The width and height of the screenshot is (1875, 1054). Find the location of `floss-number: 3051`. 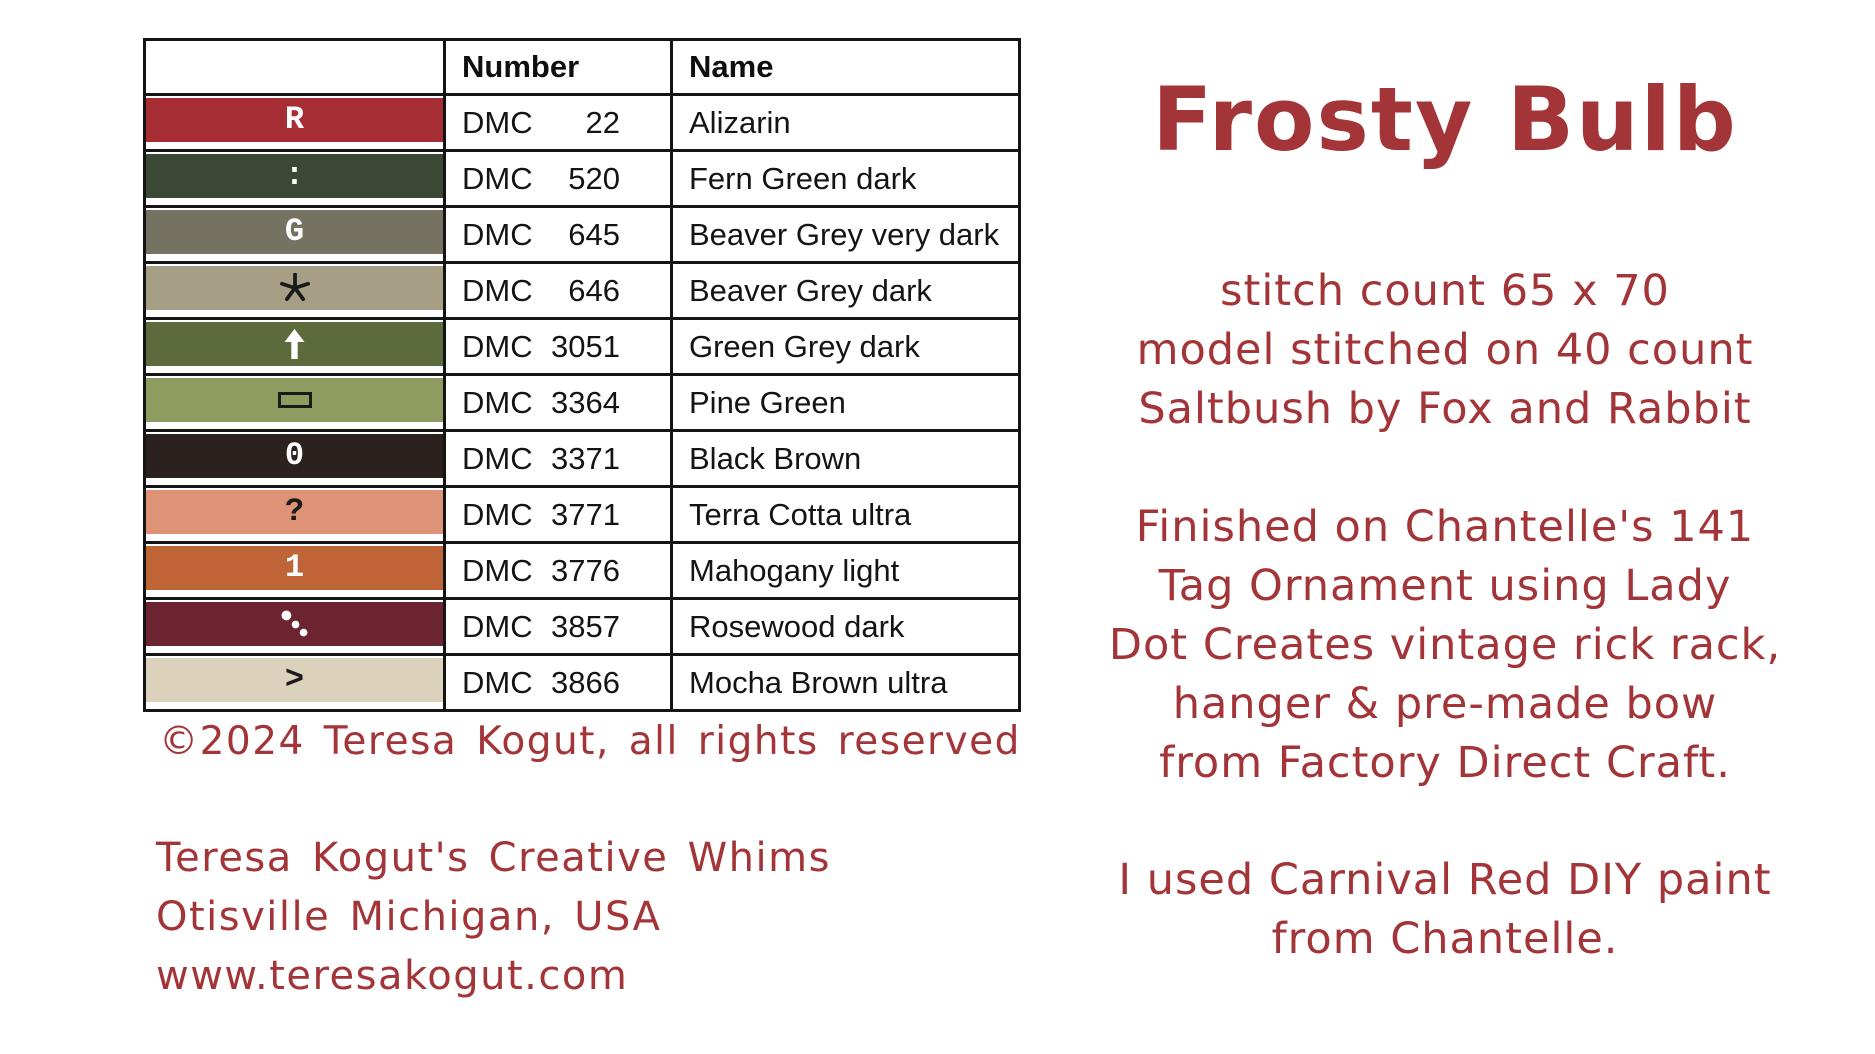

floss-number: 3051 is located at coordinates (585, 346).